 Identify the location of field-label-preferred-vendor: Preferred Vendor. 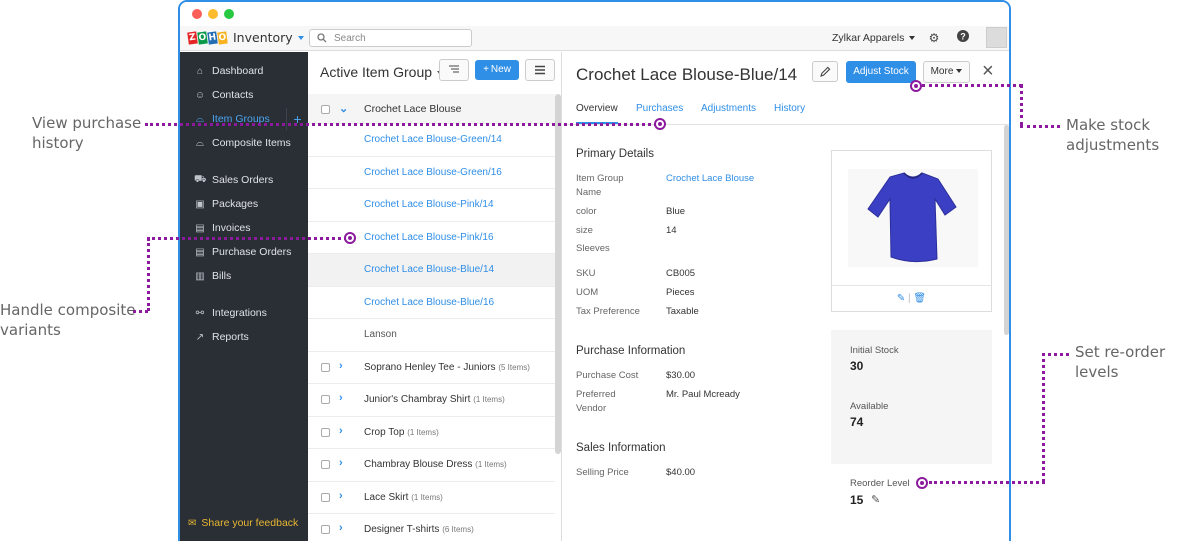
(596, 402).